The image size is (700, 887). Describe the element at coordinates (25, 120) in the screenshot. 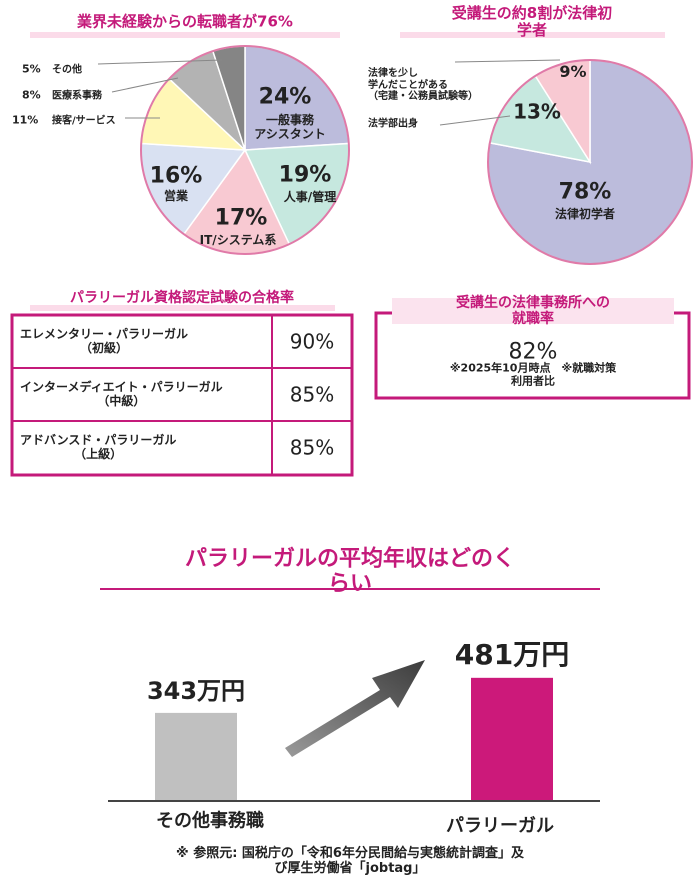

I see `value-label: 11%` at that location.